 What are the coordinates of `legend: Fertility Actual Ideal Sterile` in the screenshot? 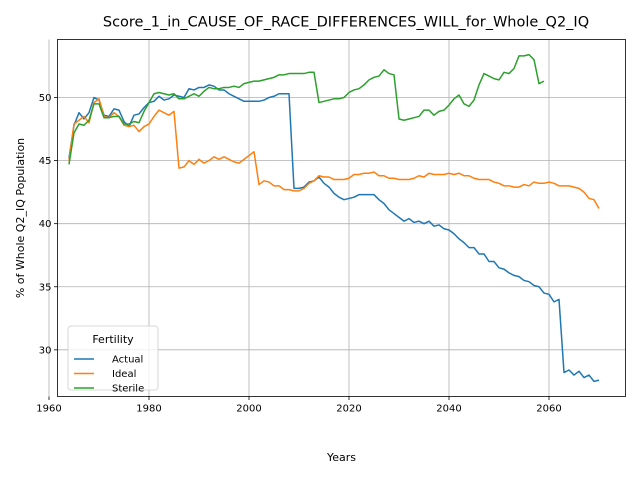 It's located at (113, 360).